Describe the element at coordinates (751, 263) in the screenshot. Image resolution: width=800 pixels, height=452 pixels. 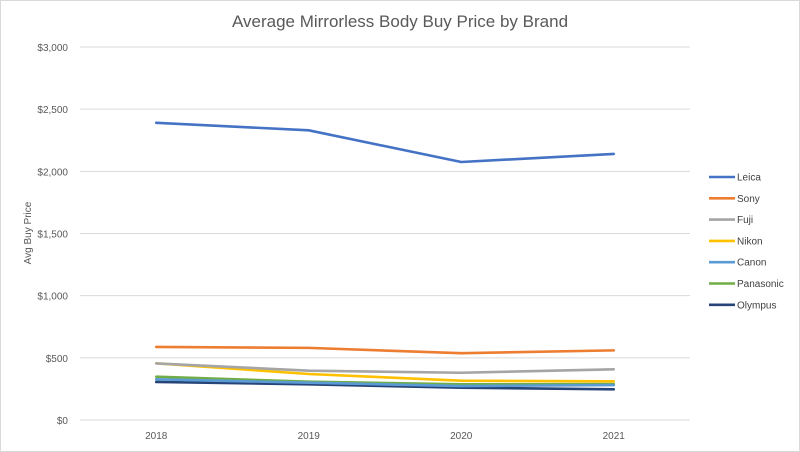
I see `legend-label: Canon` at that location.